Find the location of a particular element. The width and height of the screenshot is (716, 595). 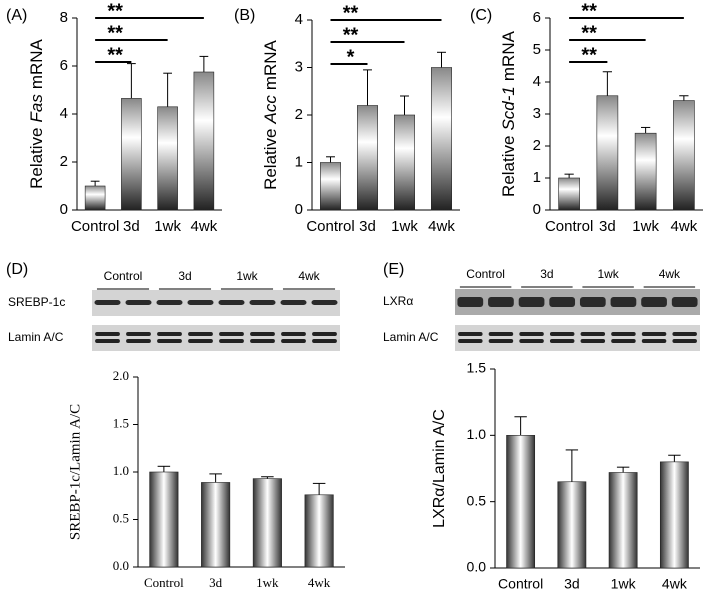

y-tick-label: 1.0 is located at coordinates (121, 470).